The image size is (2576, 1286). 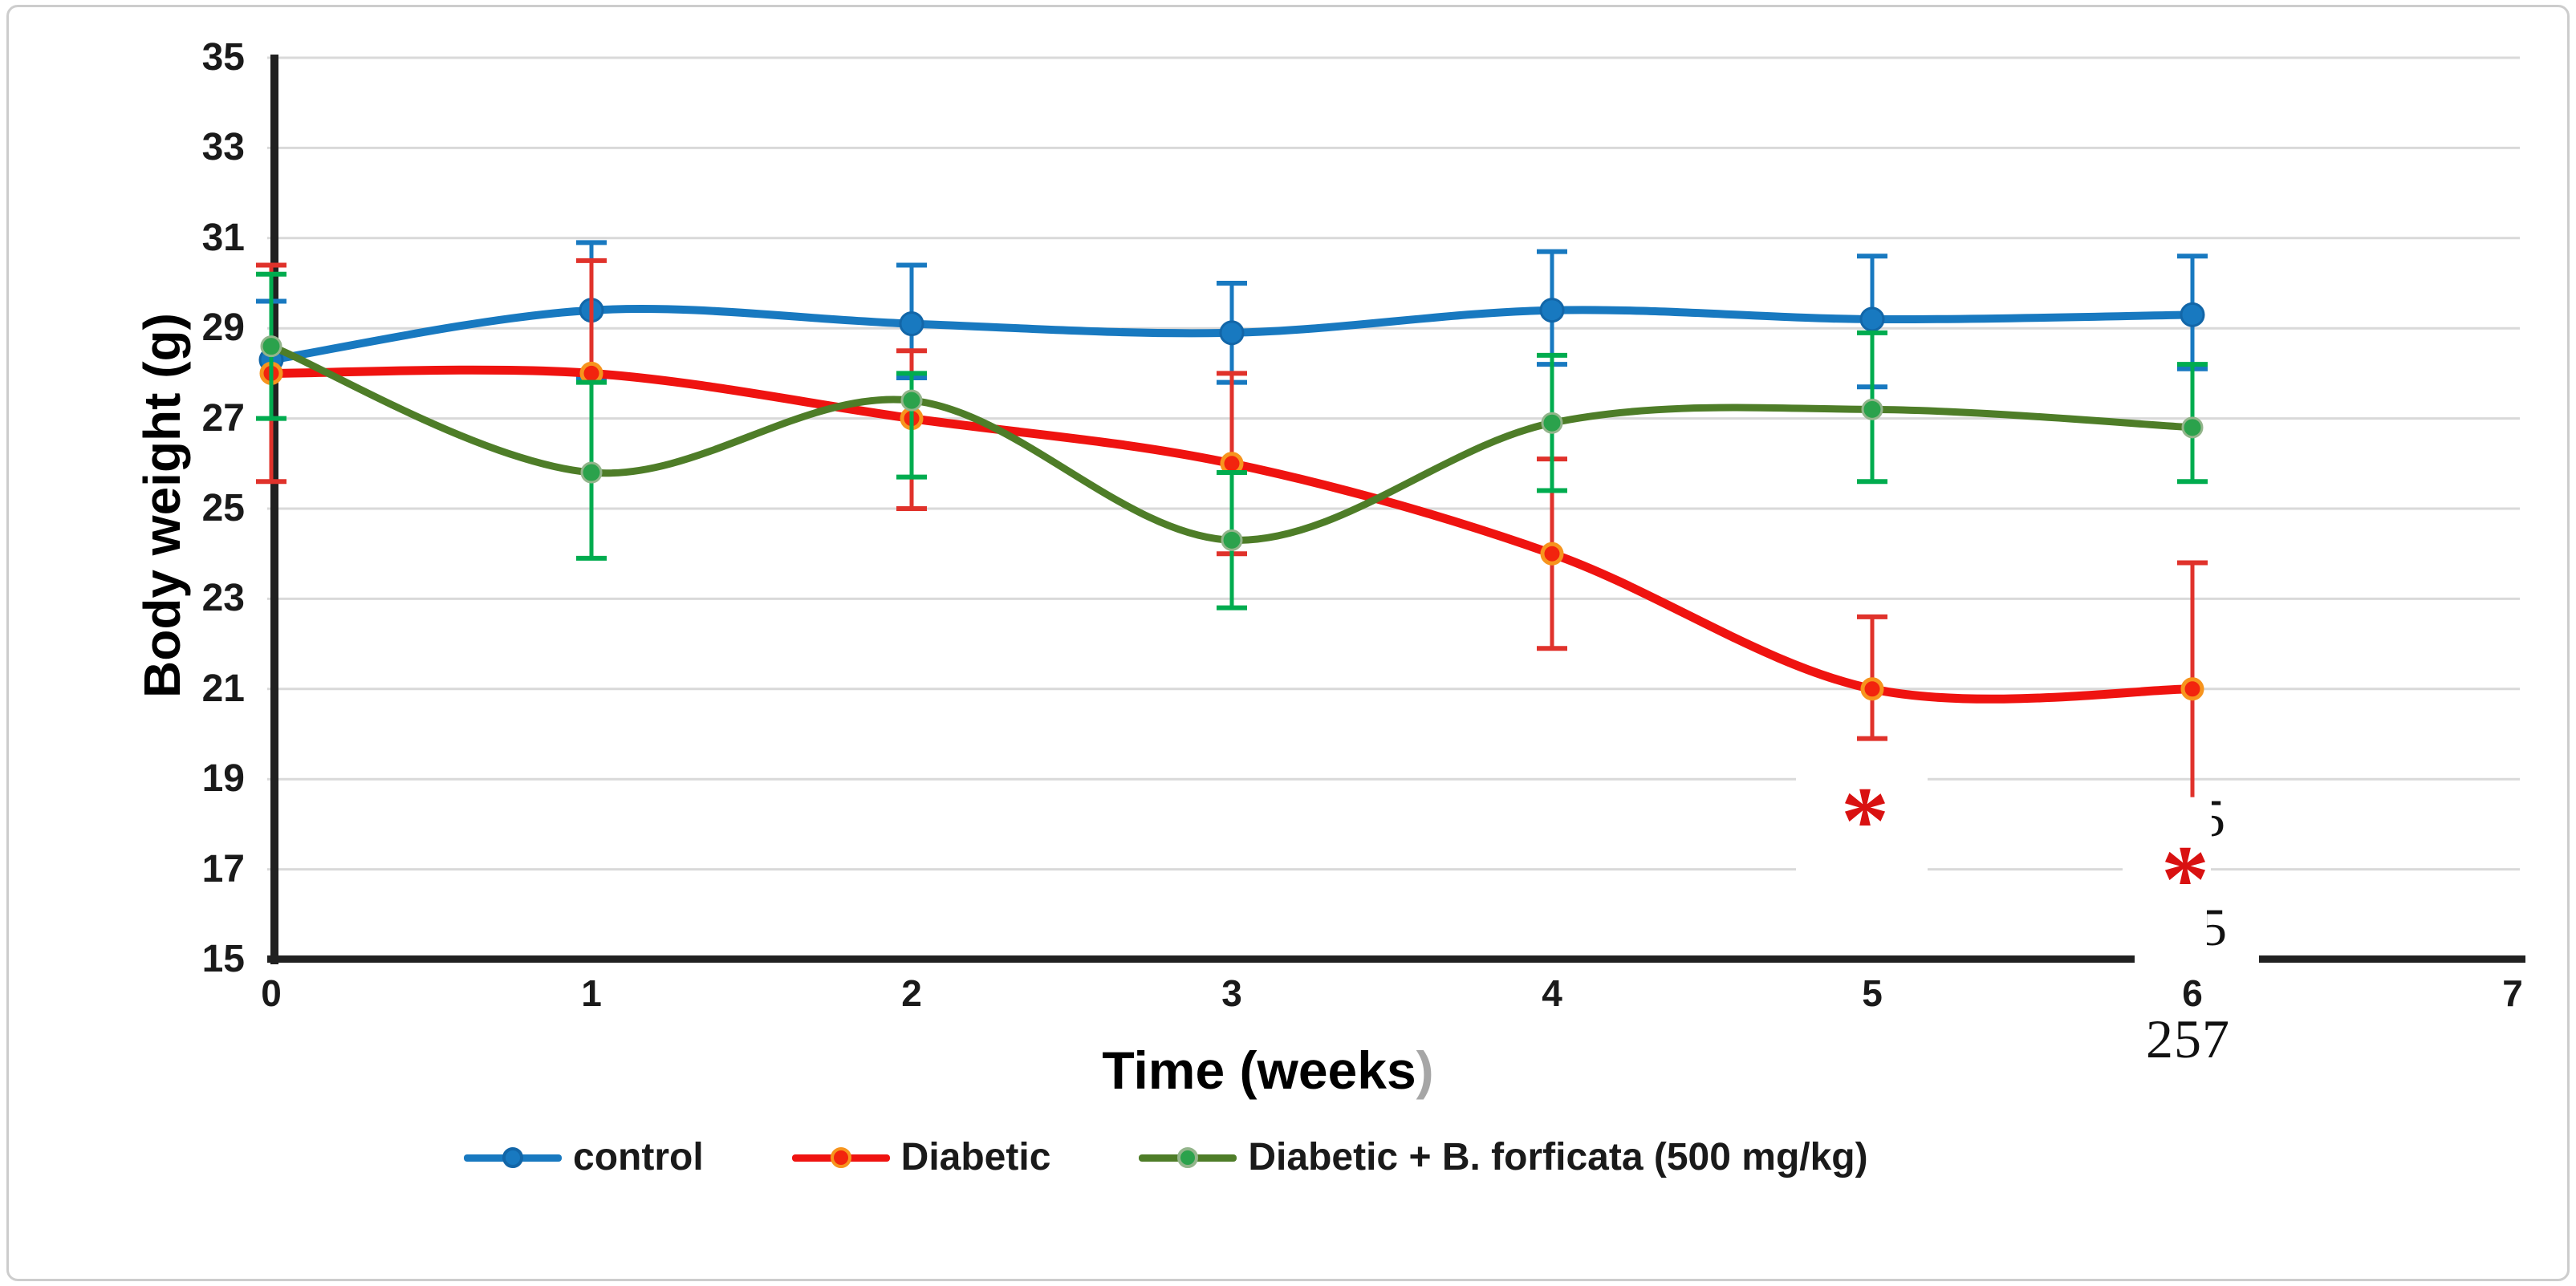 What do you see at coordinates (223, 57) in the screenshot?
I see `y-tick-label-35: 35` at bounding box center [223, 57].